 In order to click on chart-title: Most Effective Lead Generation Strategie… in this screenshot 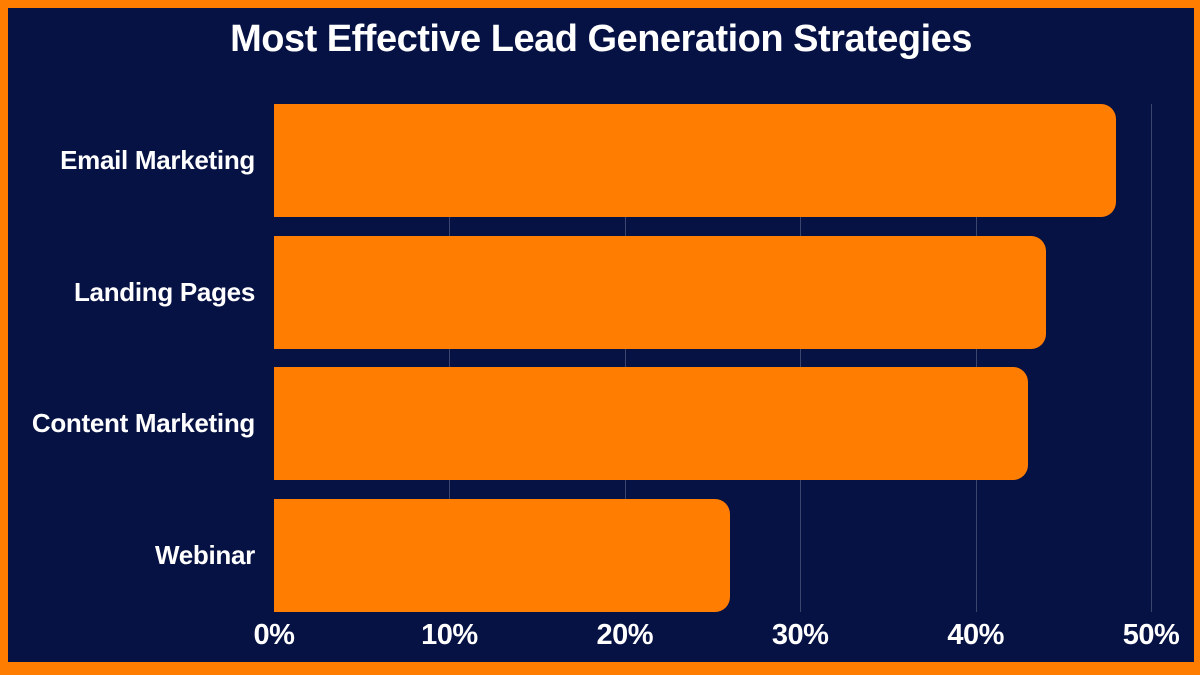, I will do `click(601, 39)`.